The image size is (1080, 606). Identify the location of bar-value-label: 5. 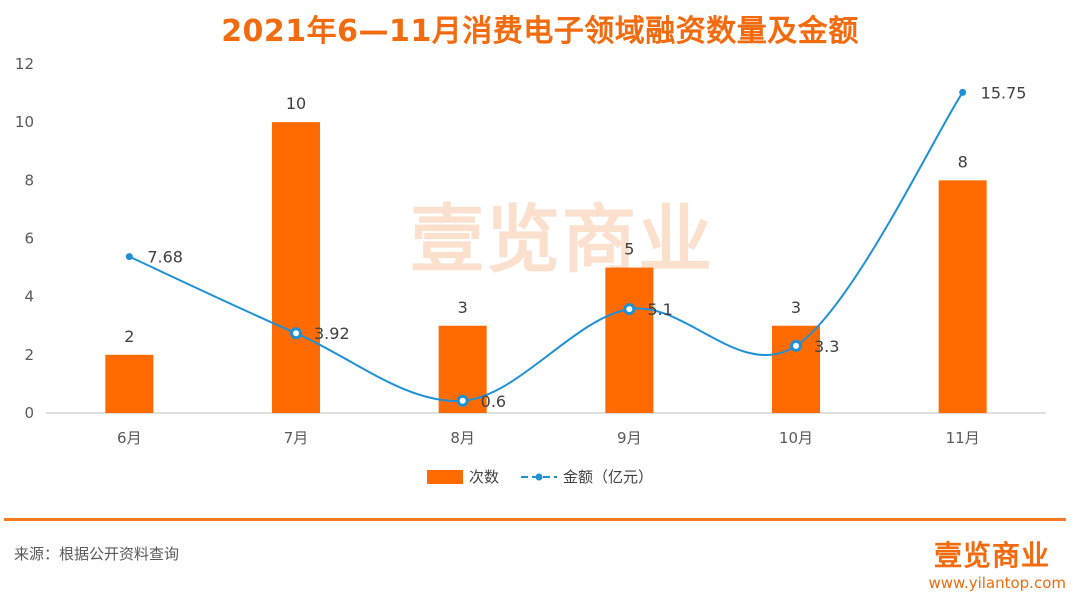
(629, 249).